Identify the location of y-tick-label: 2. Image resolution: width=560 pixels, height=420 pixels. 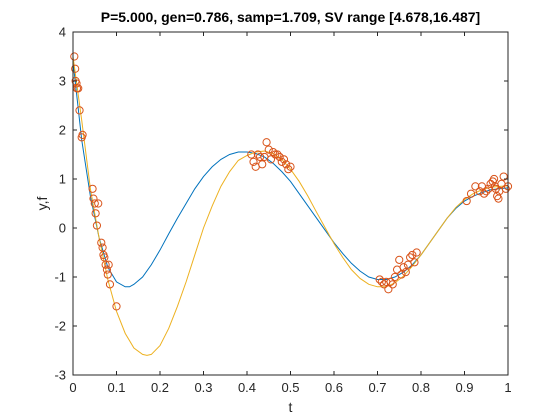
(62, 130).